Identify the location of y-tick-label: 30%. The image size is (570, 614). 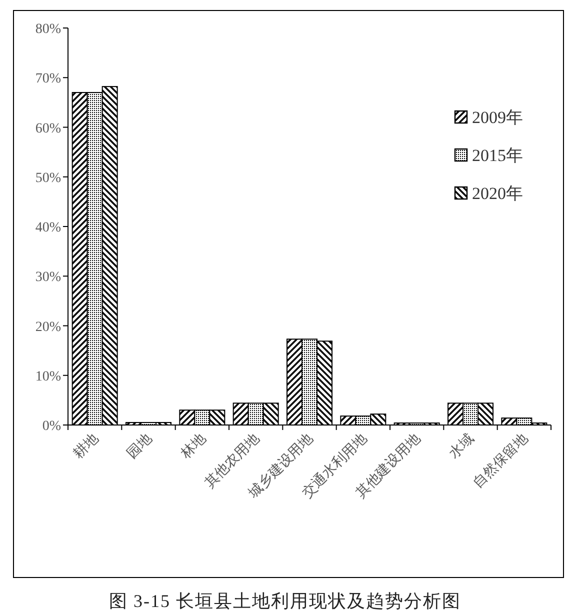
(48, 278).